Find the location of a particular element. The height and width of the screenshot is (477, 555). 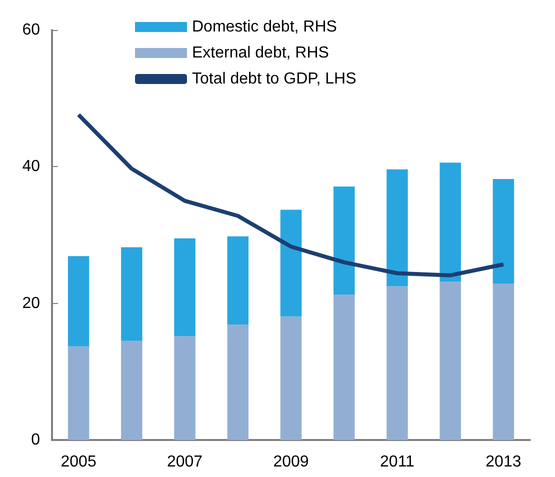

x-tick-label: 2005 is located at coordinates (78, 462).